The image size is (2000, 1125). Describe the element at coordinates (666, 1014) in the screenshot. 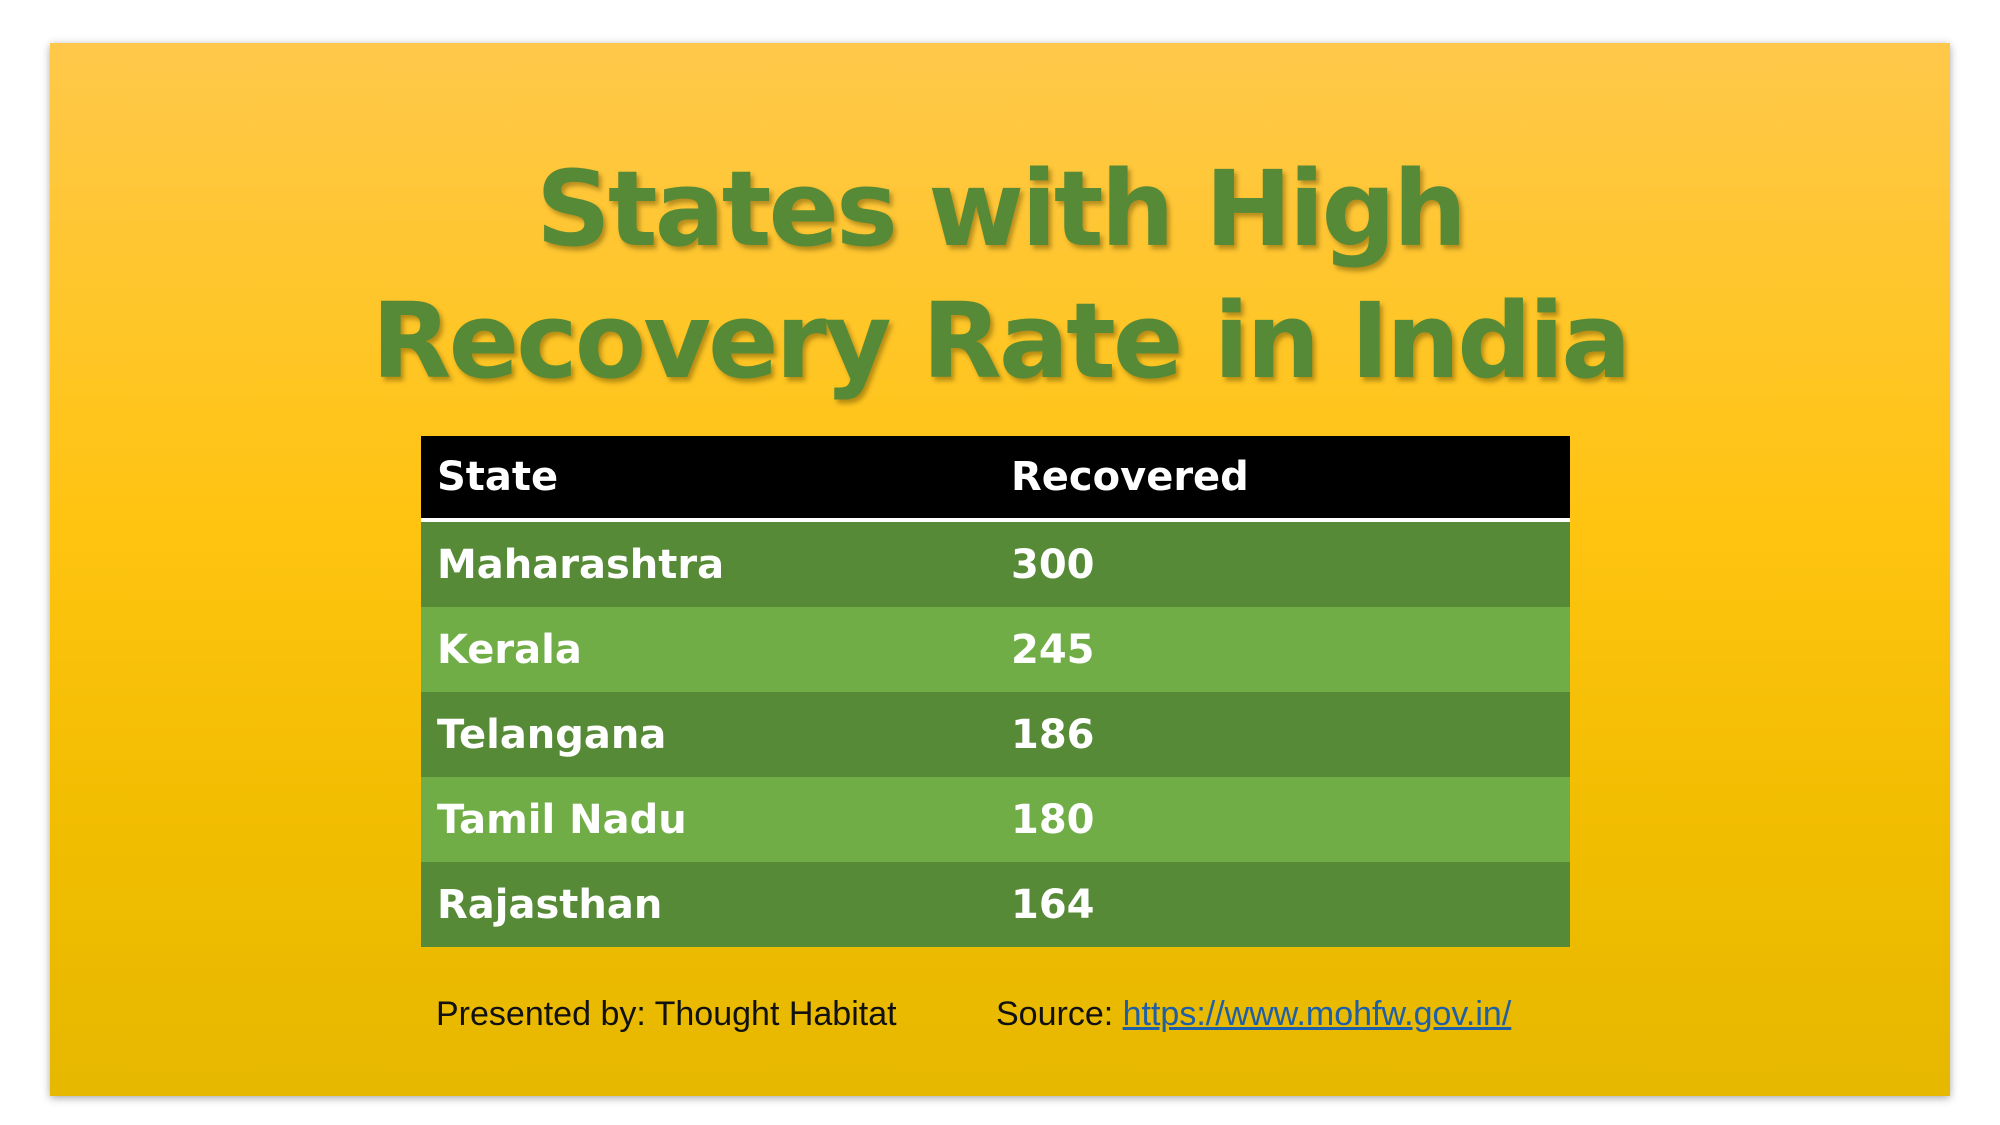

I see `presented-by: Presented by: Thought Habitat` at that location.